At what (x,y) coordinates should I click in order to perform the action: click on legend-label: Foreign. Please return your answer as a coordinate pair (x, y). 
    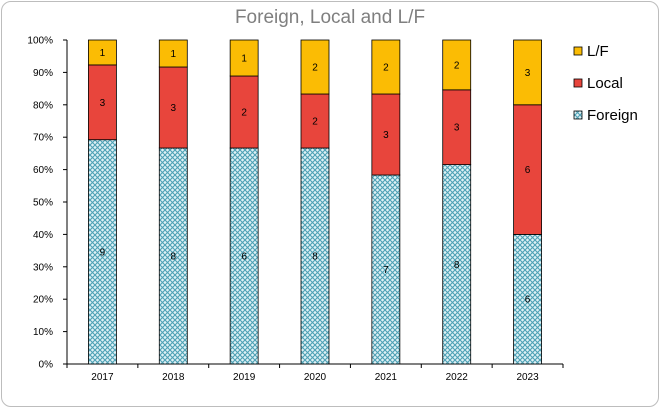
    Looking at the image, I should click on (612, 115).